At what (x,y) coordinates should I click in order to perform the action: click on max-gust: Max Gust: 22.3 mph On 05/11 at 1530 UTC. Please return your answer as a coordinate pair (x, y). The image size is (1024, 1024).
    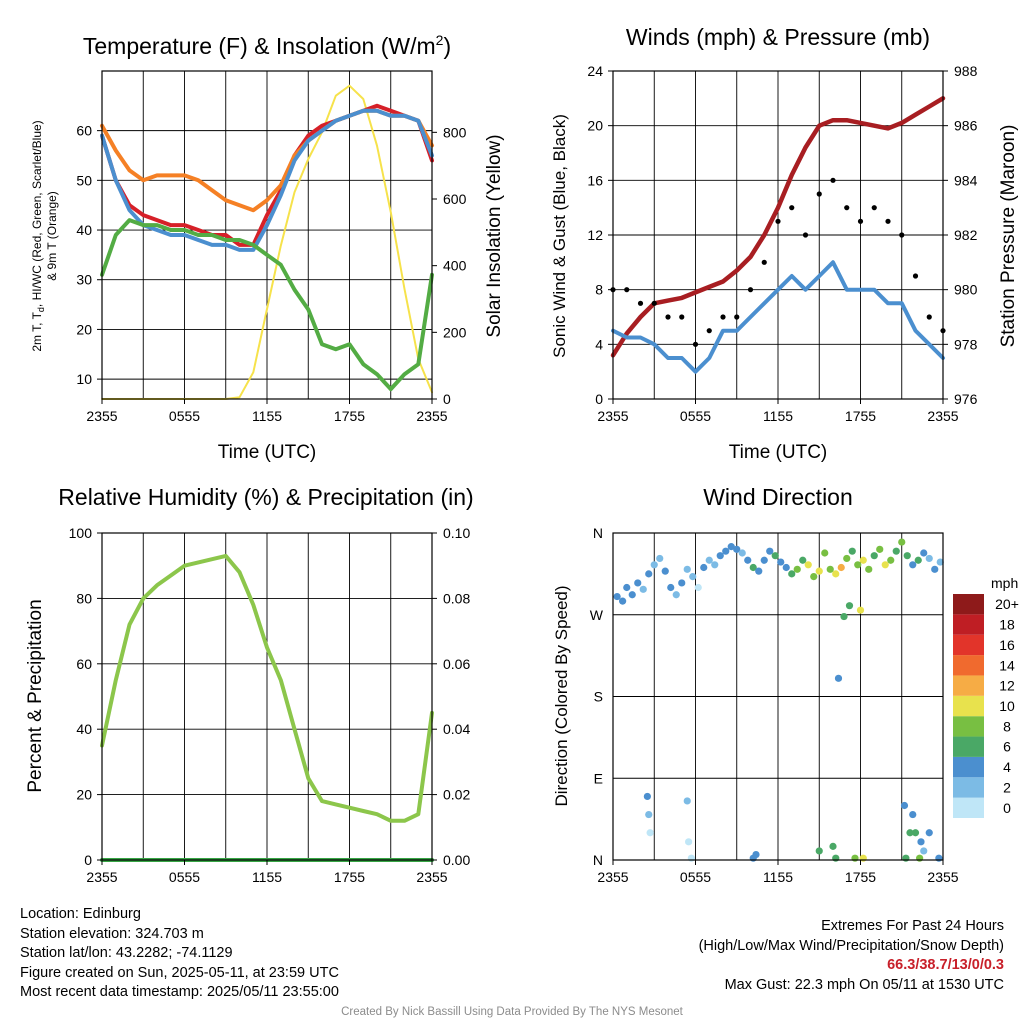
    Looking at the image, I should click on (864, 984).